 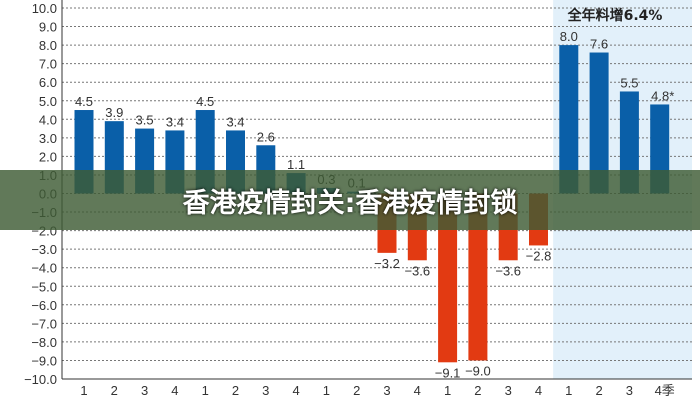 I want to click on data-label: −9.0, so click(x=478, y=370).